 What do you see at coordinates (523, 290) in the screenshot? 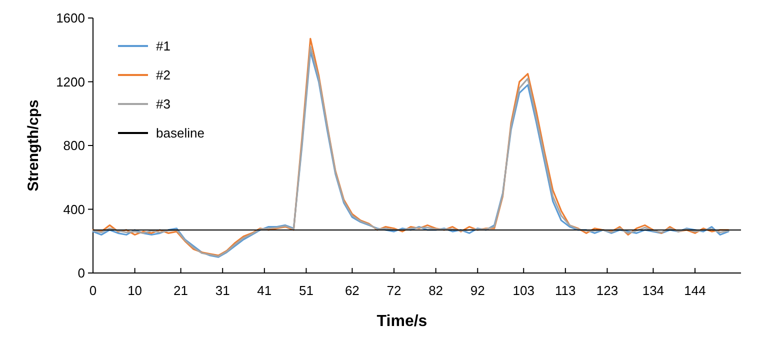
I see `x-tick-label: 103` at bounding box center [523, 290].